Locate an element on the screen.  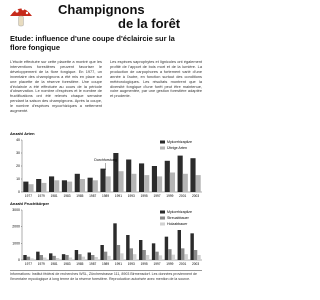
legend-label: Holzabbauer is located at coordinates (177, 224).